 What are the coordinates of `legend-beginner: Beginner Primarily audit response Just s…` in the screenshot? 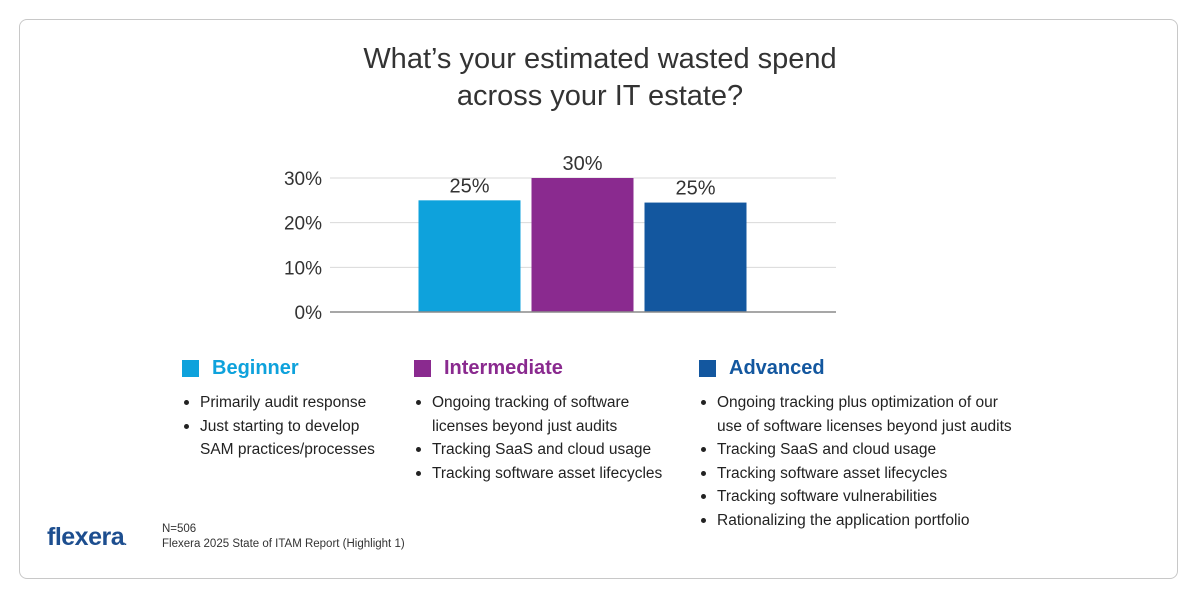 It's located at (278, 408).